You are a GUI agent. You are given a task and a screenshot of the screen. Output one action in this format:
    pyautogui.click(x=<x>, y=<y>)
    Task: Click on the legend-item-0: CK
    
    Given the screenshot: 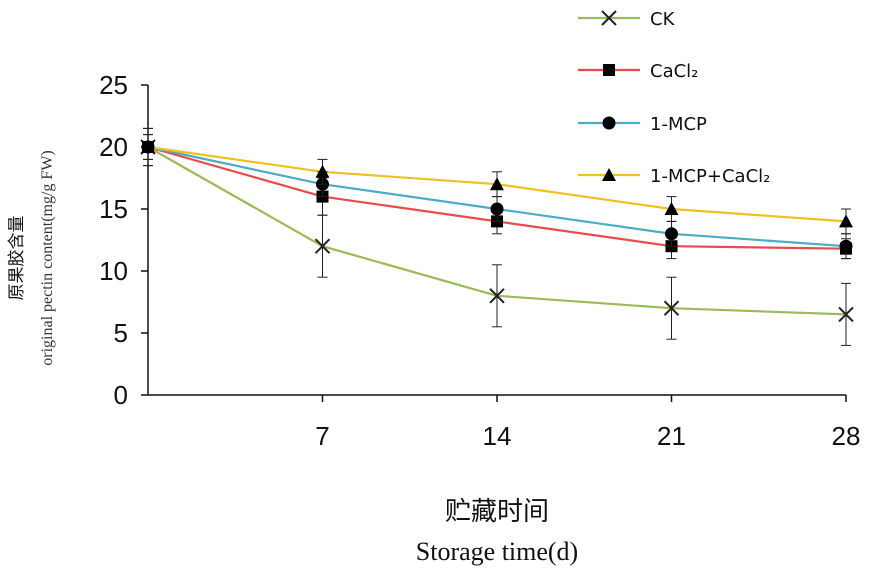 What is the action you would take?
    pyautogui.click(x=627, y=19)
    